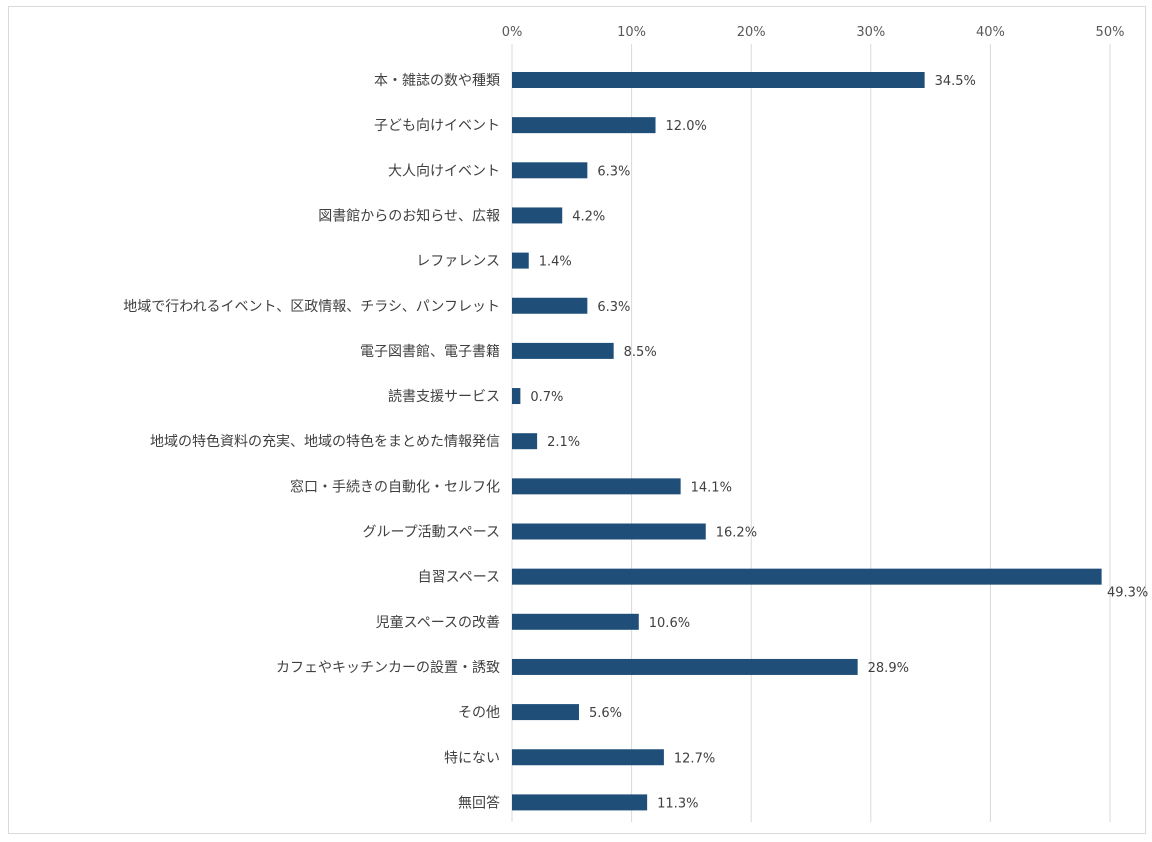 This screenshot has height=842, width=1152. Describe the element at coordinates (736, 533) in the screenshot. I see `value-label: 16.2%` at that location.